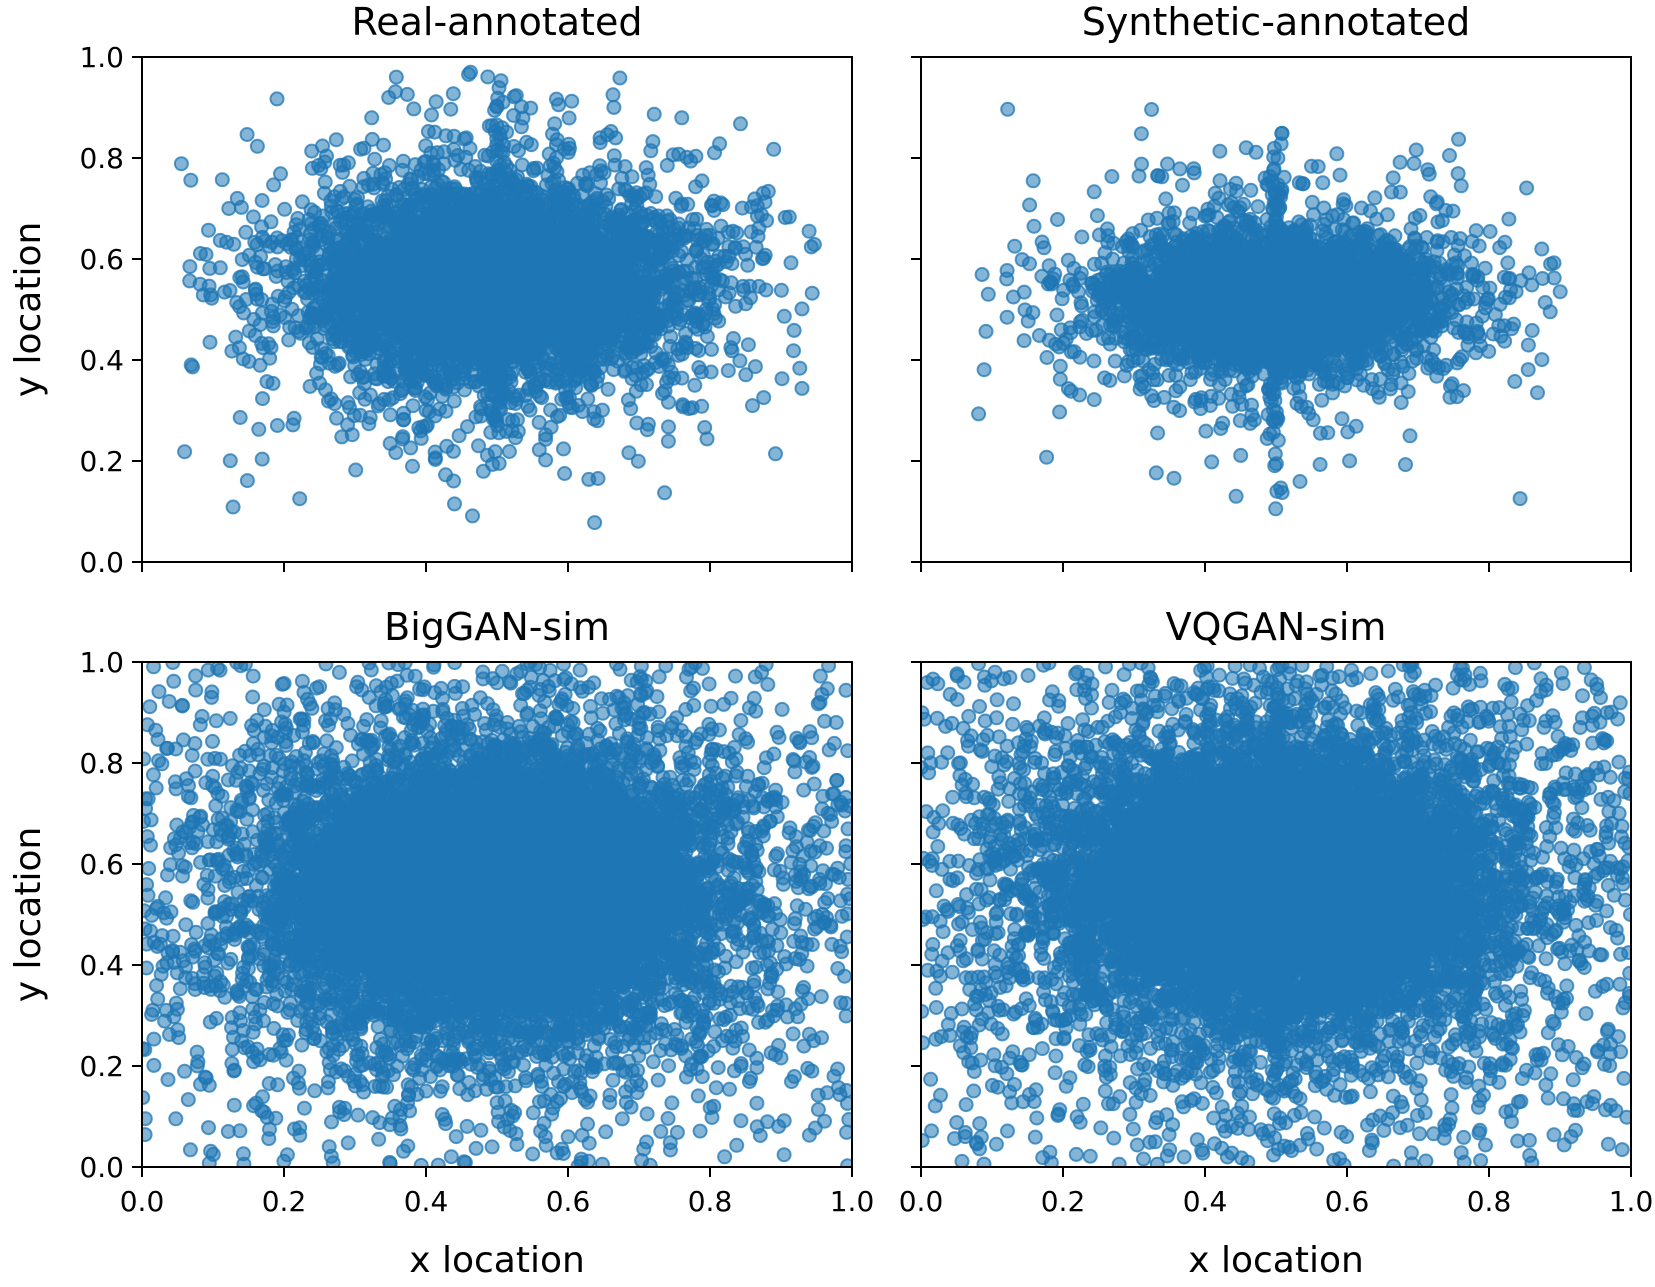 The width and height of the screenshot is (1655, 1287). What do you see at coordinates (497, 297) in the screenshot?
I see `scatter-points` at bounding box center [497, 297].